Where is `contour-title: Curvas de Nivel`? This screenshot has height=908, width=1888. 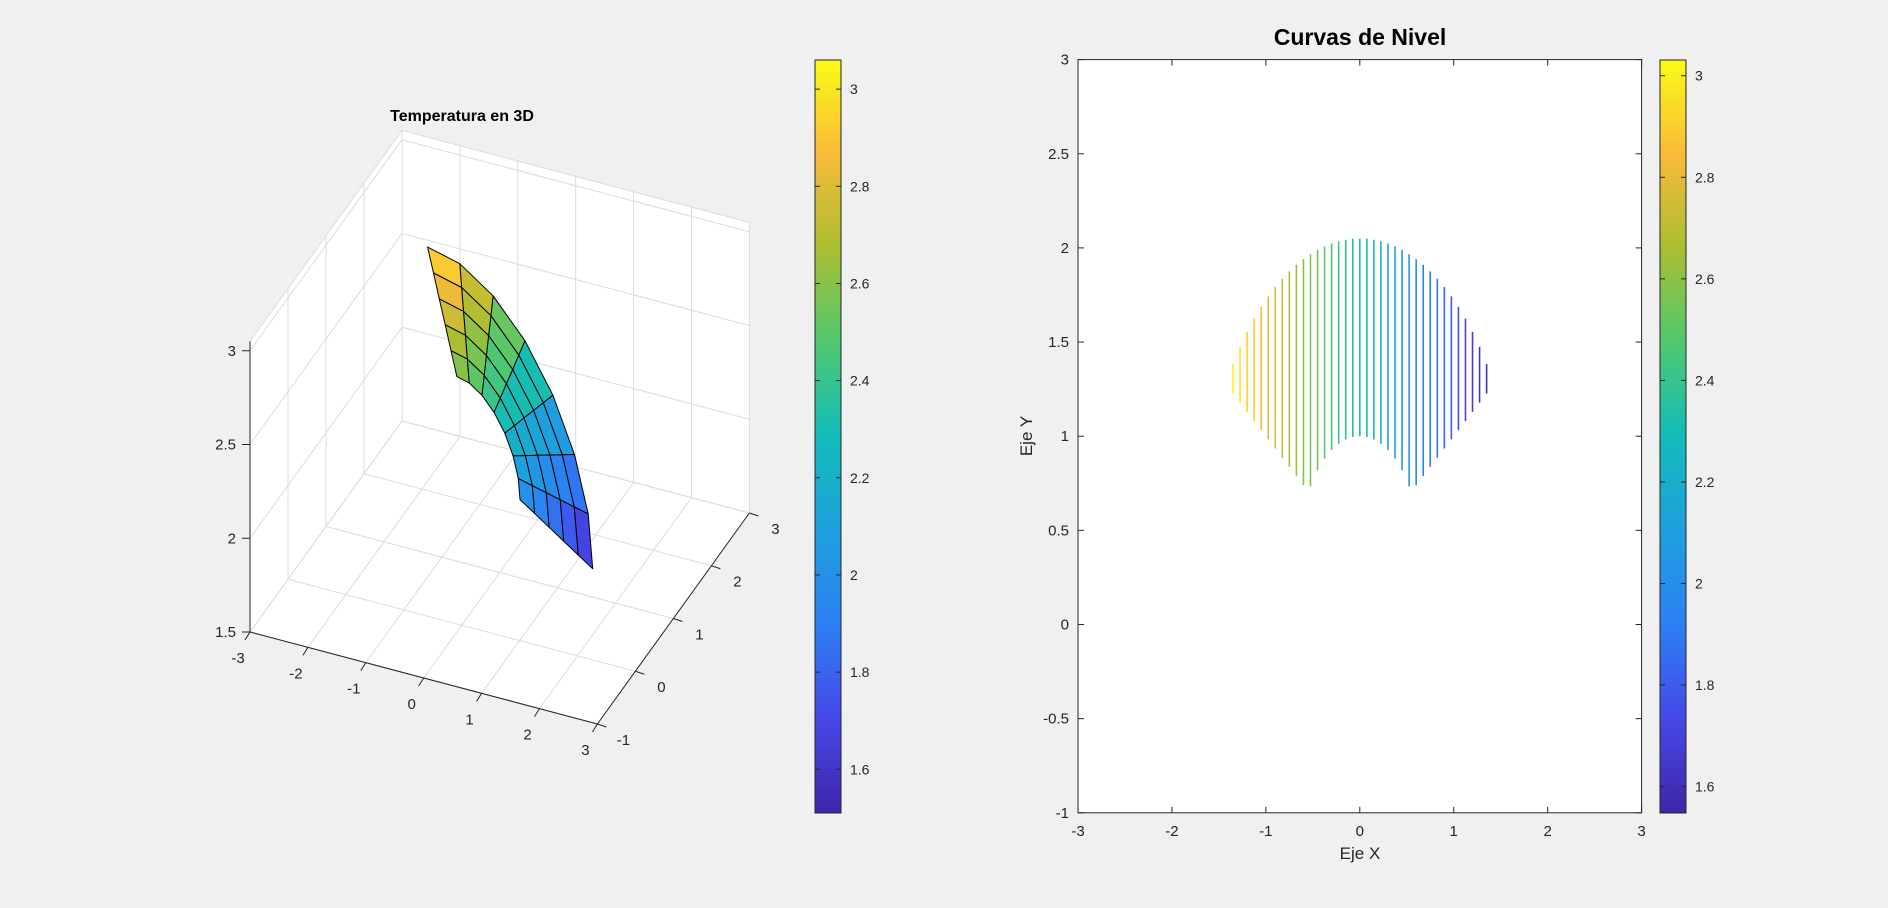
contour-title: Curvas de Nivel is located at coordinates (1360, 37).